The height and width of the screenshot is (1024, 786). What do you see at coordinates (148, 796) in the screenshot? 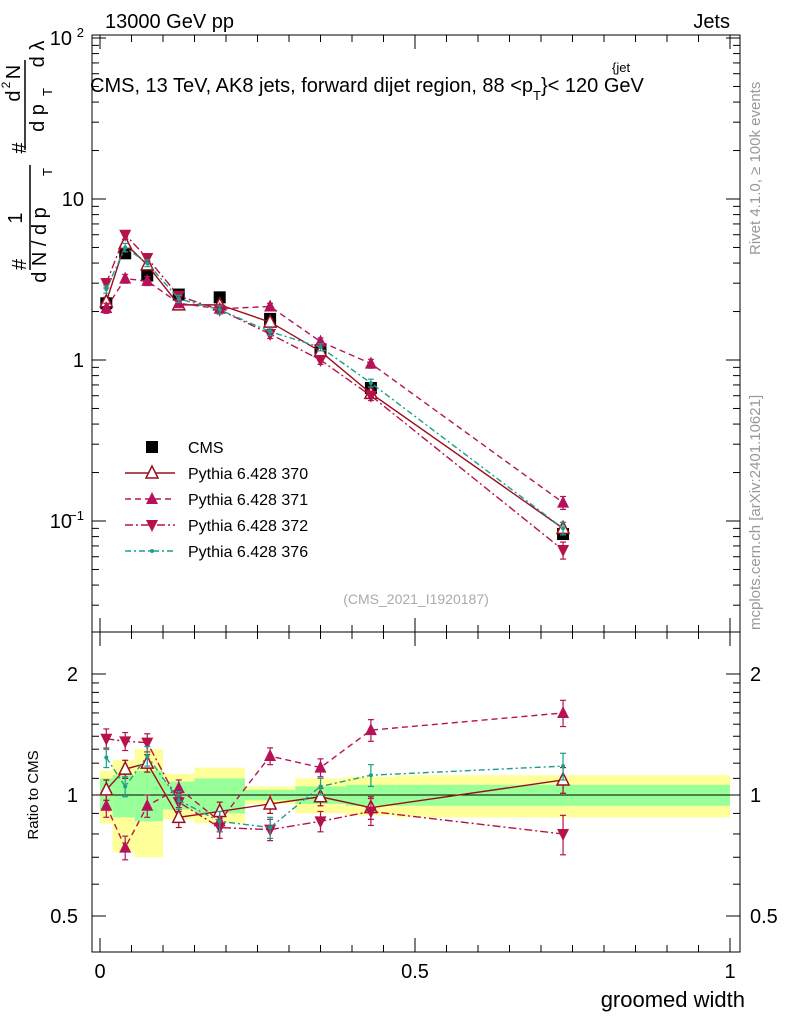
I see `ratio-stat-band` at bounding box center [148, 796].